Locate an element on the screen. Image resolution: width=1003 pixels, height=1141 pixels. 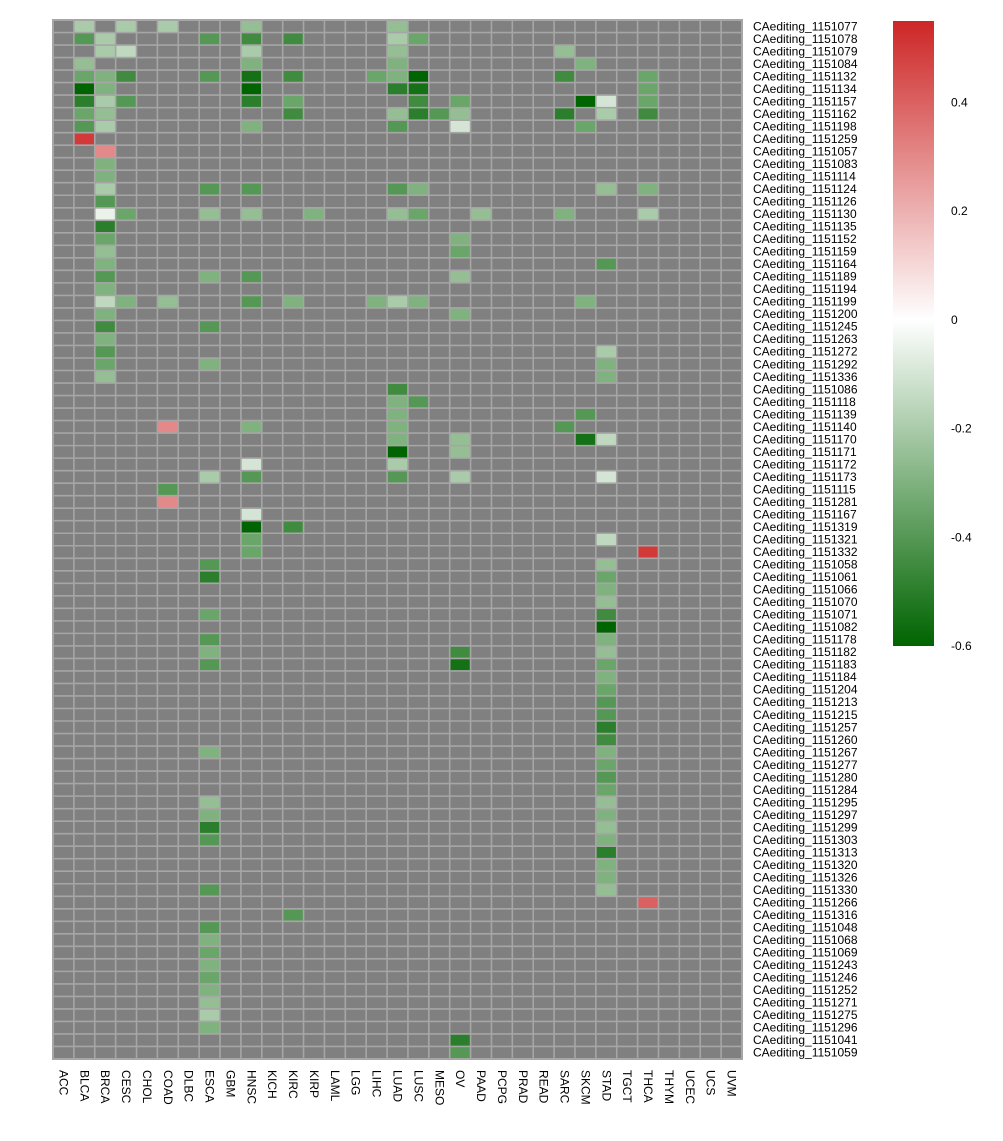
row-label: CAediting_1151292 is located at coordinates (805, 364).